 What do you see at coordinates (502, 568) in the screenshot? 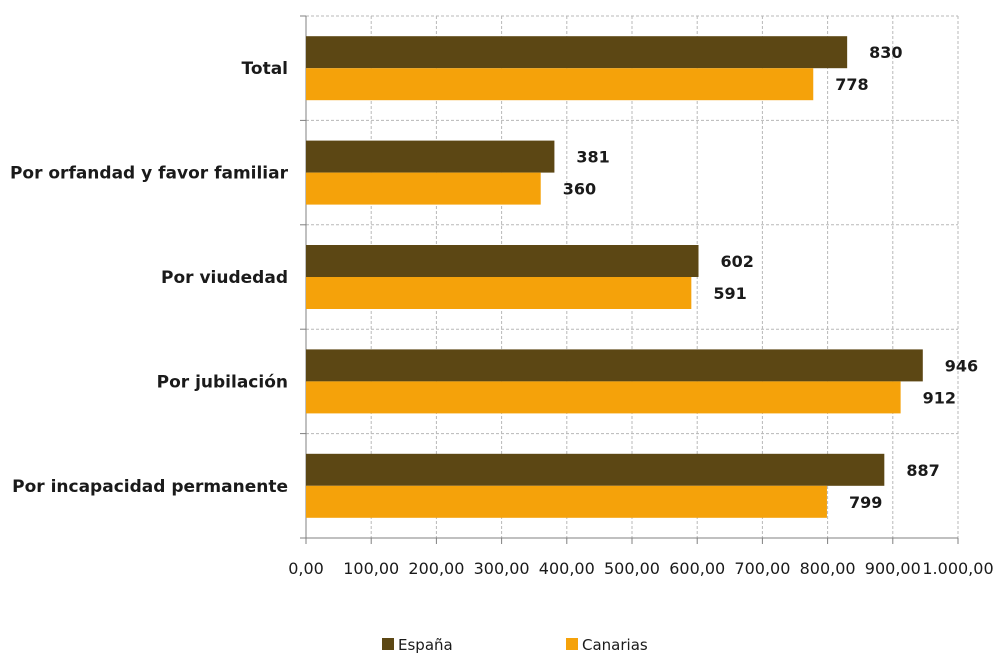
I see `x-tick-label: 300,00` at bounding box center [502, 568].